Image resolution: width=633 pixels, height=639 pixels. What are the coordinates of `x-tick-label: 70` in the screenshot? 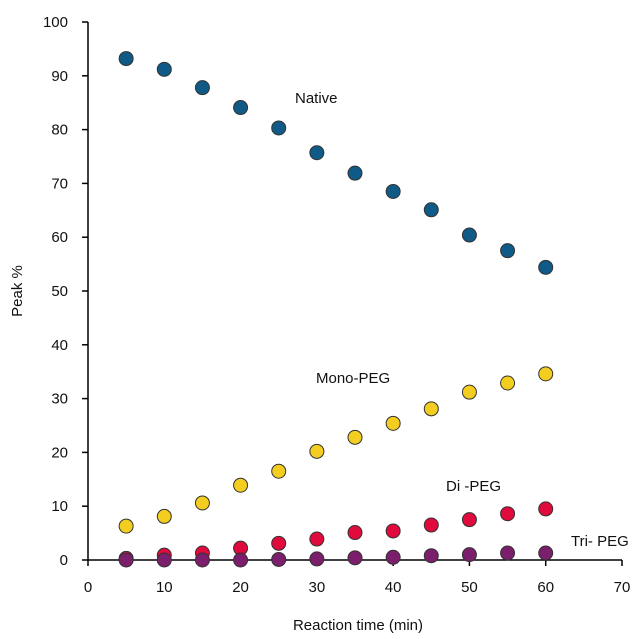 It's located at (622, 587).